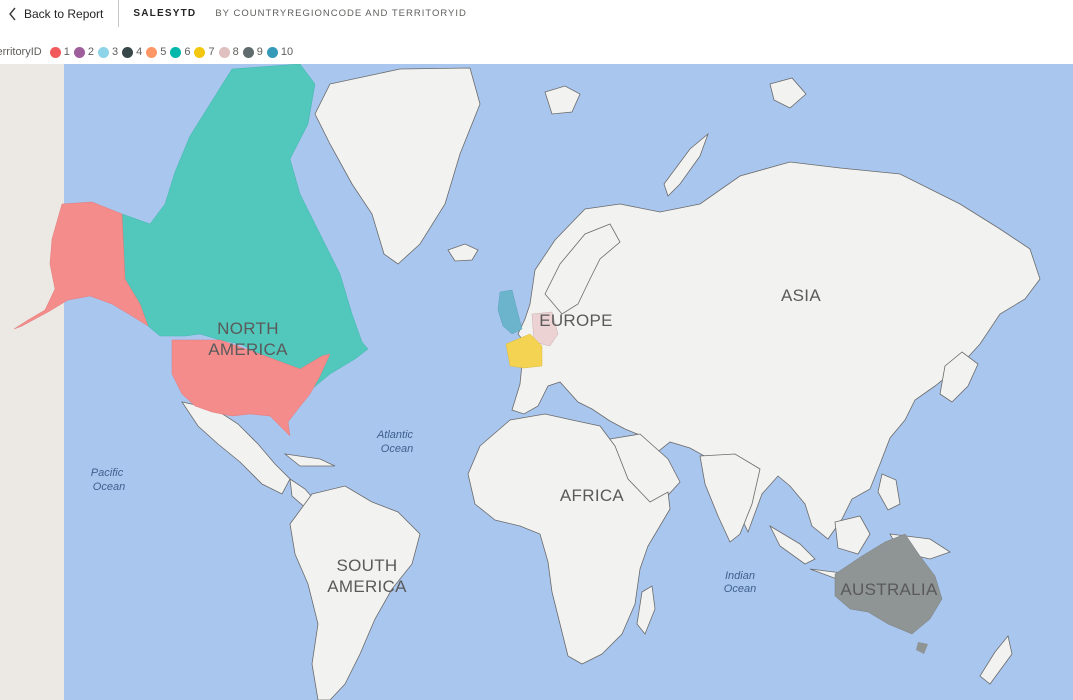  I want to click on label-pacific-1: Pacific, so click(107, 473).